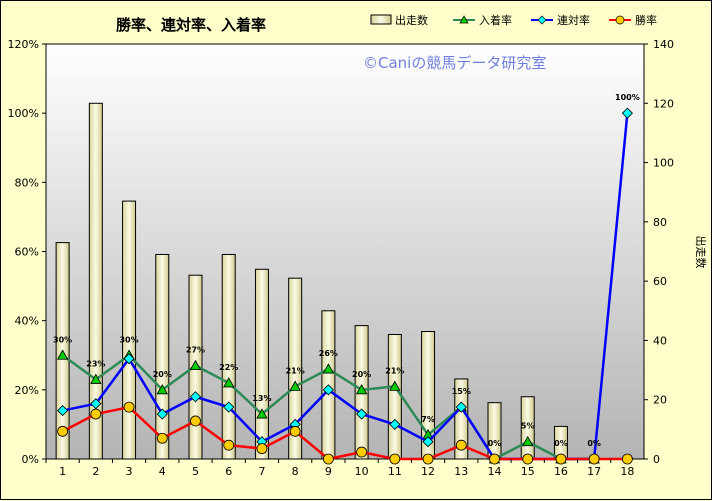 The height and width of the screenshot is (501, 712). I want to click on data-label-14: 0%, so click(495, 443).